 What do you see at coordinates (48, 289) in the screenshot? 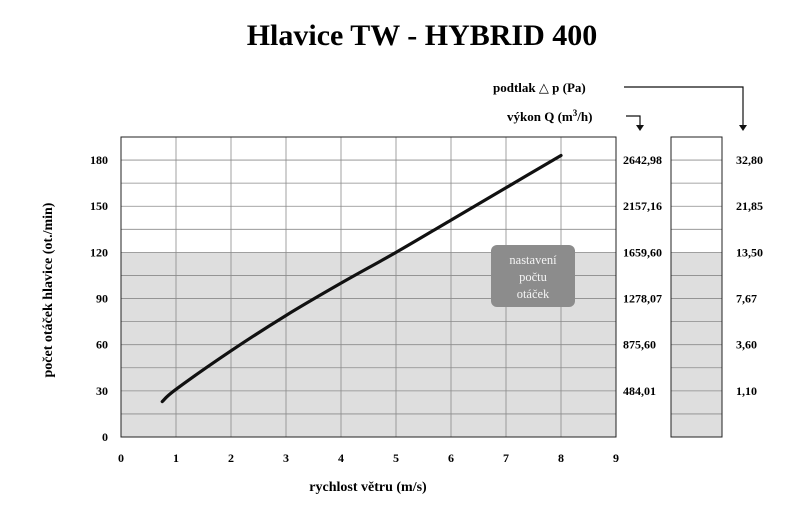
I see `y-axis-label: počet otáček hlavice (ot./min)` at bounding box center [48, 289].